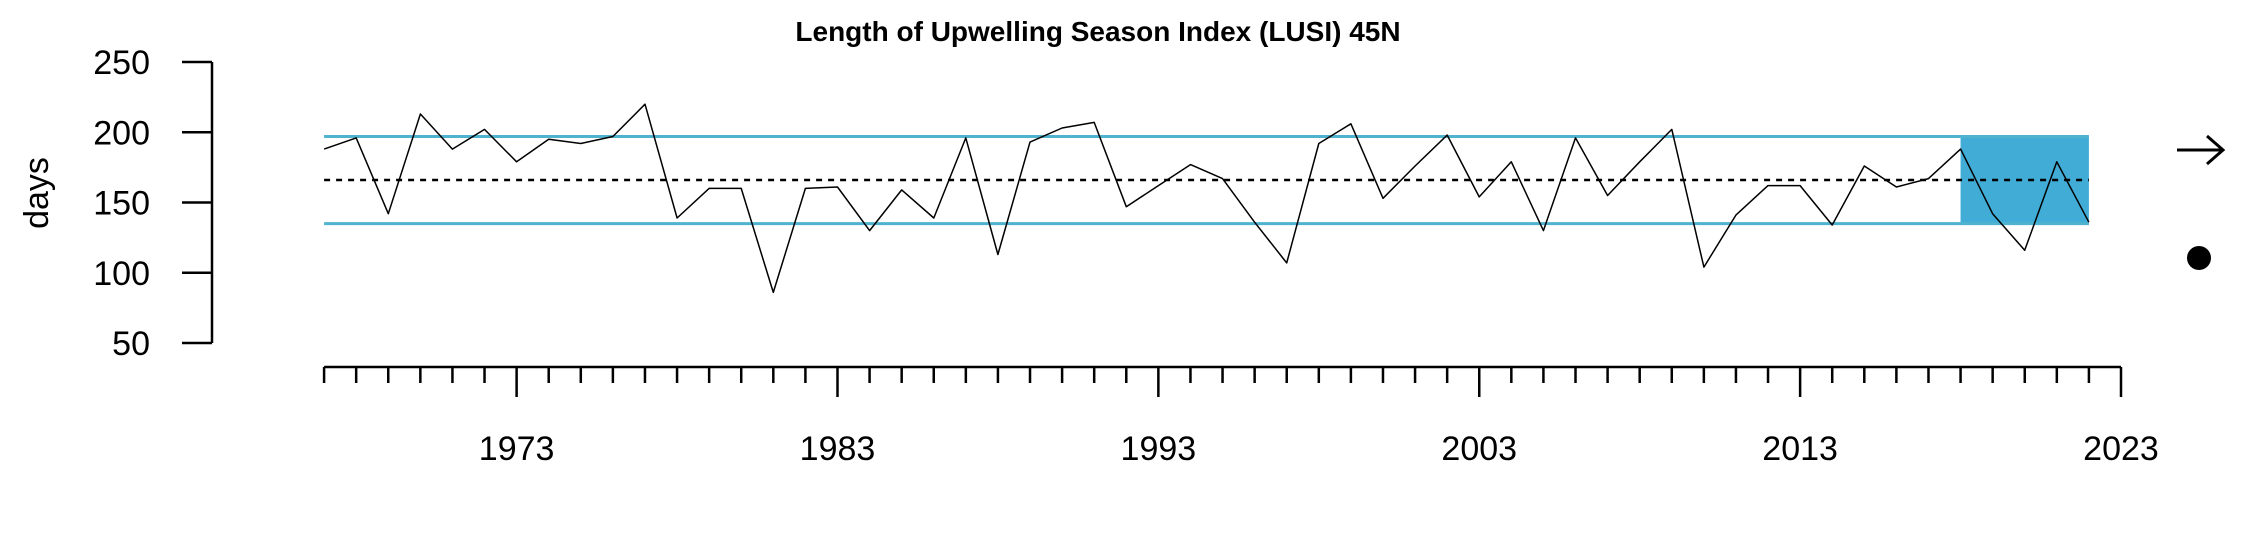 Image resolution: width=2250 pixels, height=540 pixels. I want to click on x-tick-label: 2003, so click(1479, 449).